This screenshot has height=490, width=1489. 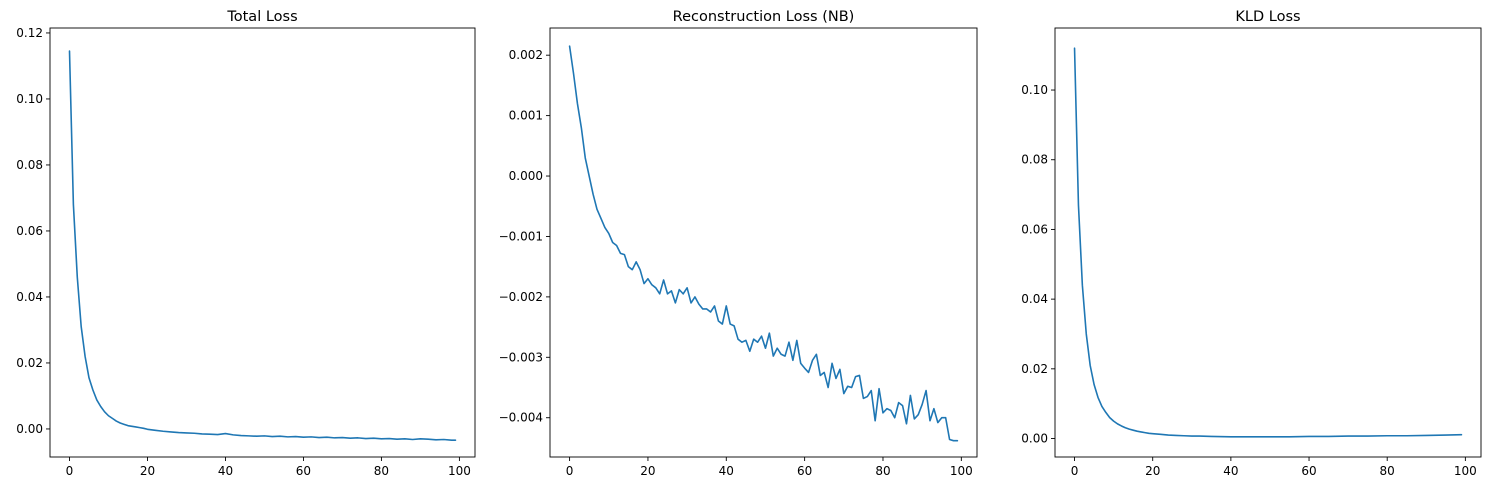 I want to click on total-loss-x-tick-label: 80, so click(x=381, y=471).